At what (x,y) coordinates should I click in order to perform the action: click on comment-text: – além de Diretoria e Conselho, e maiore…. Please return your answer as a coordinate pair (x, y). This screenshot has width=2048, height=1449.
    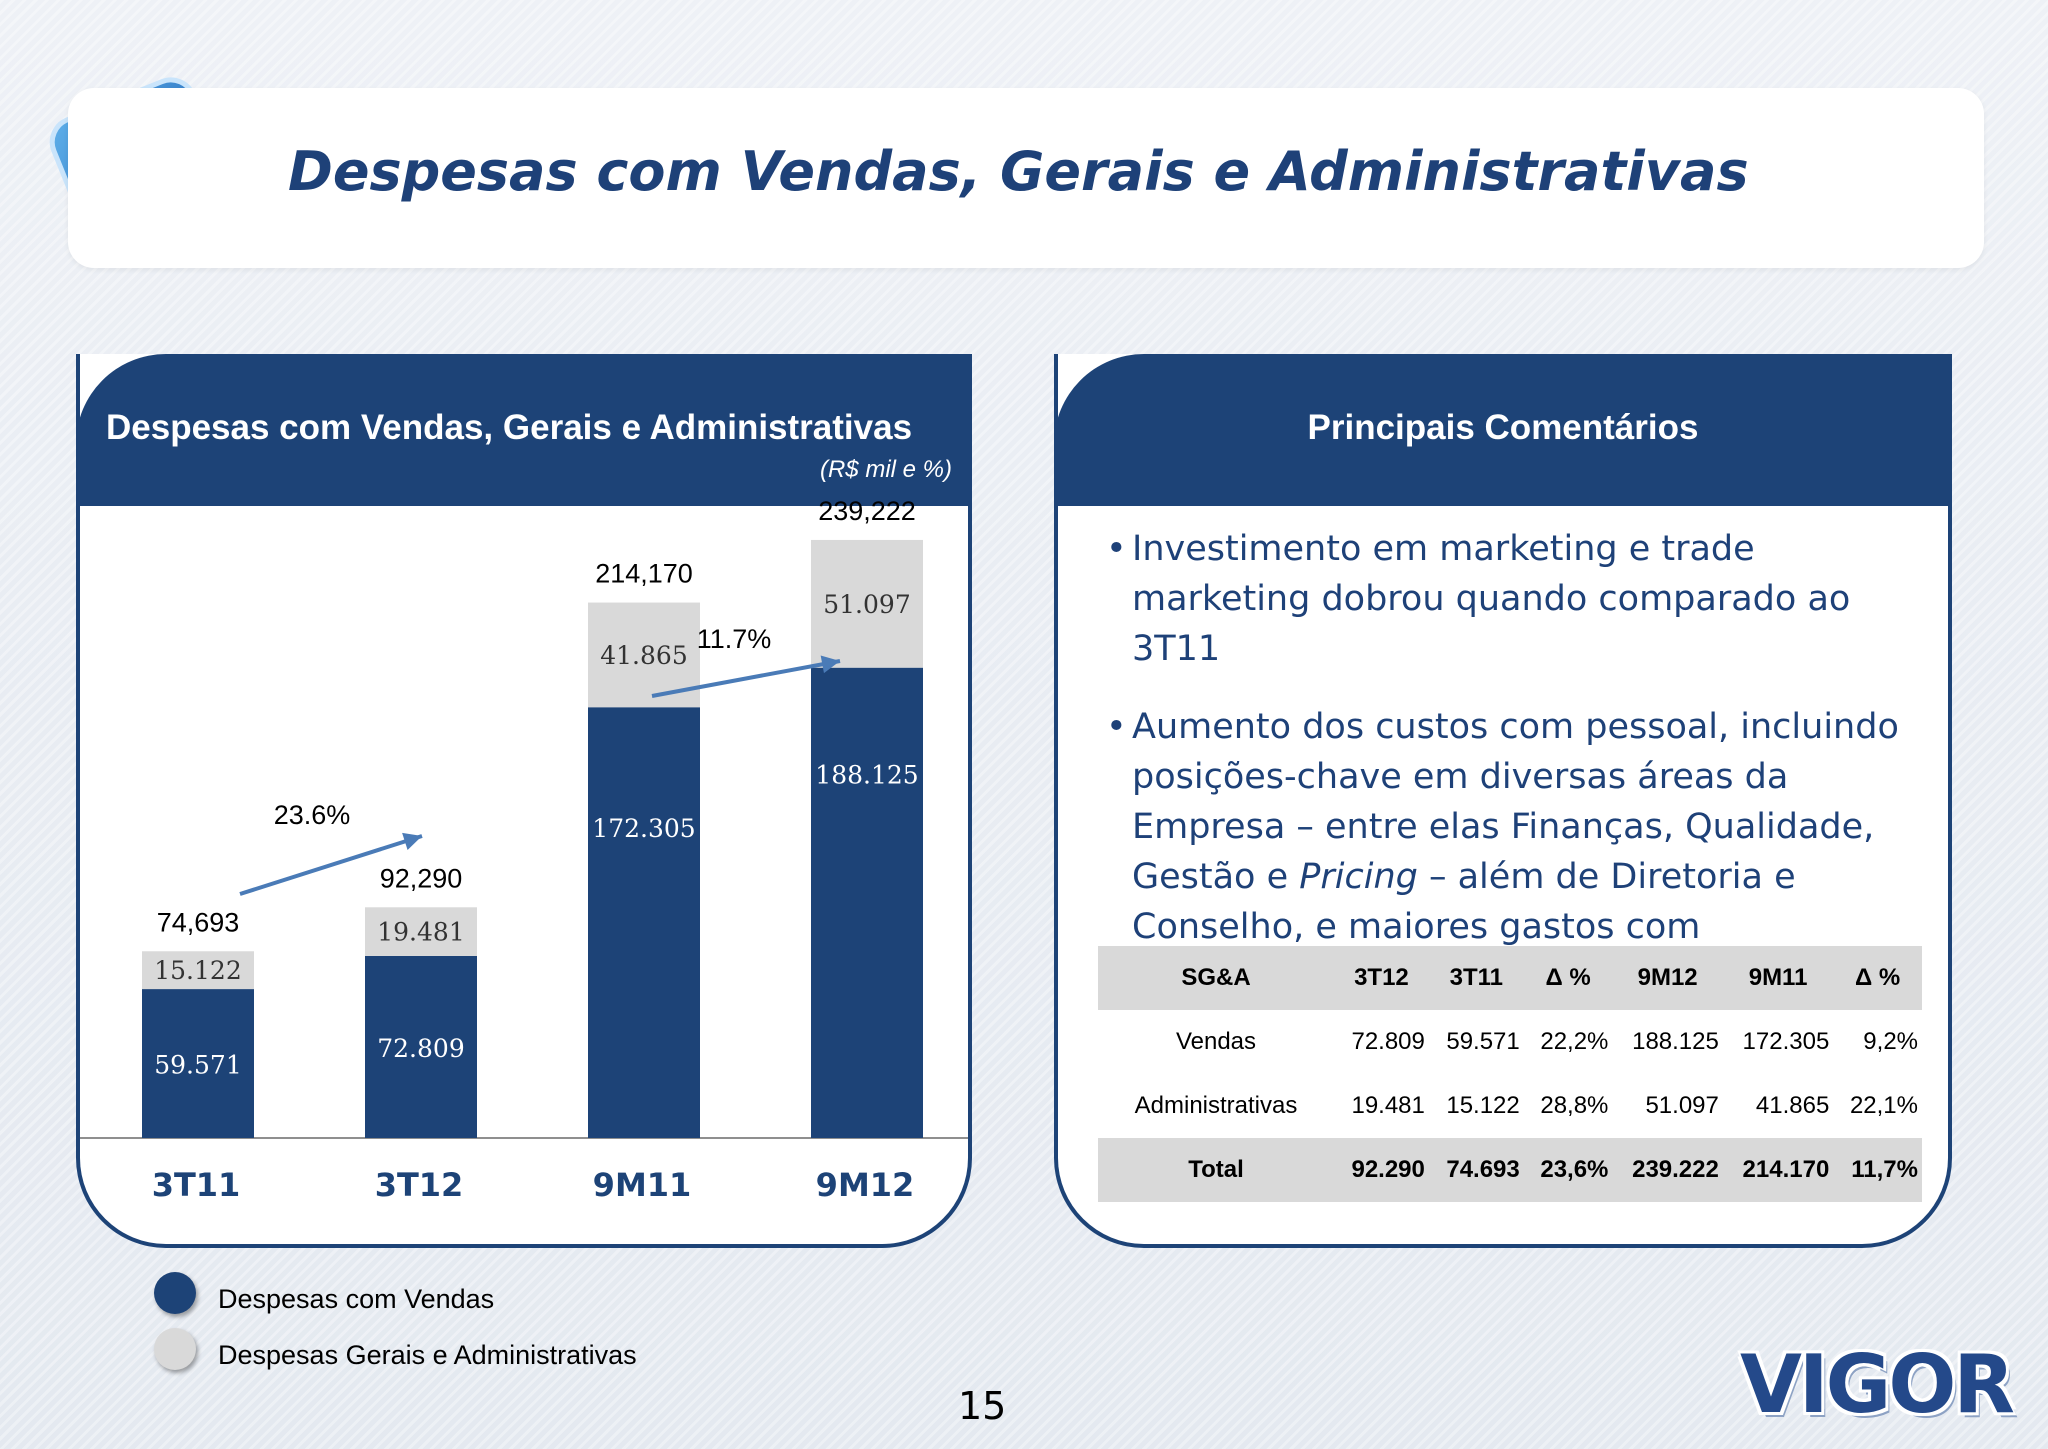
    Looking at the image, I should click on (1464, 927).